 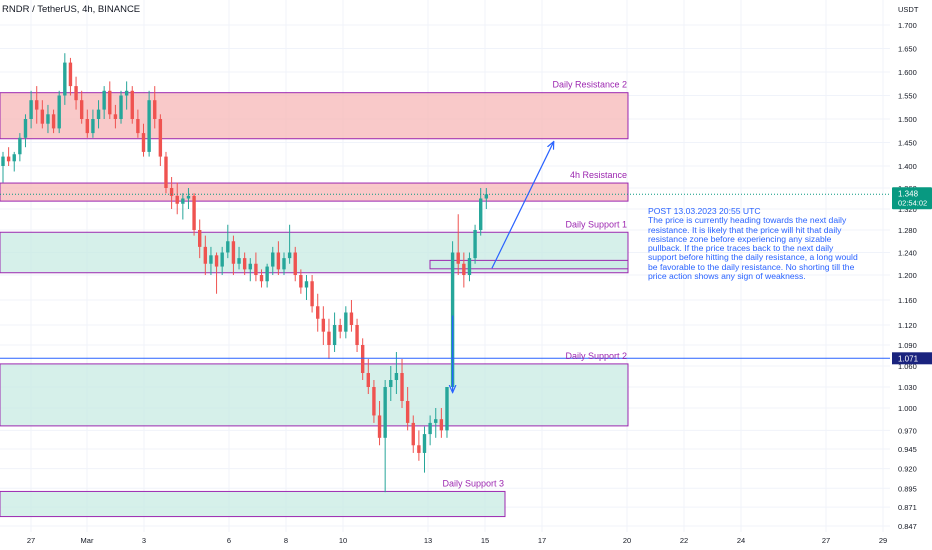 I want to click on y-axis-tick-label: 1.400, so click(x=907, y=166).